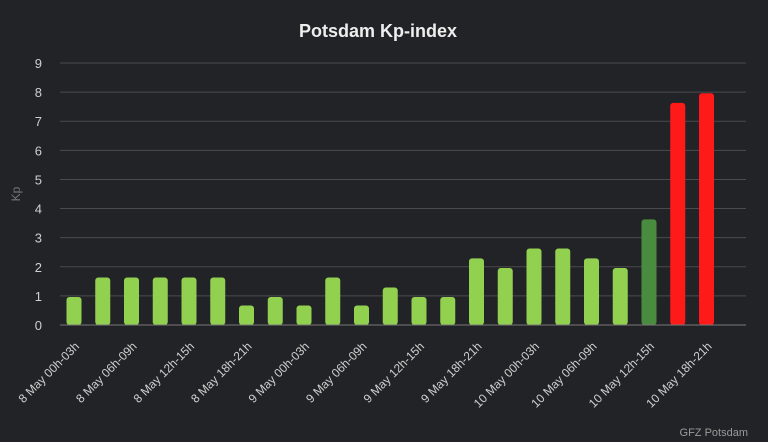  I want to click on bar-8-may-21h-24h, so click(275, 311).